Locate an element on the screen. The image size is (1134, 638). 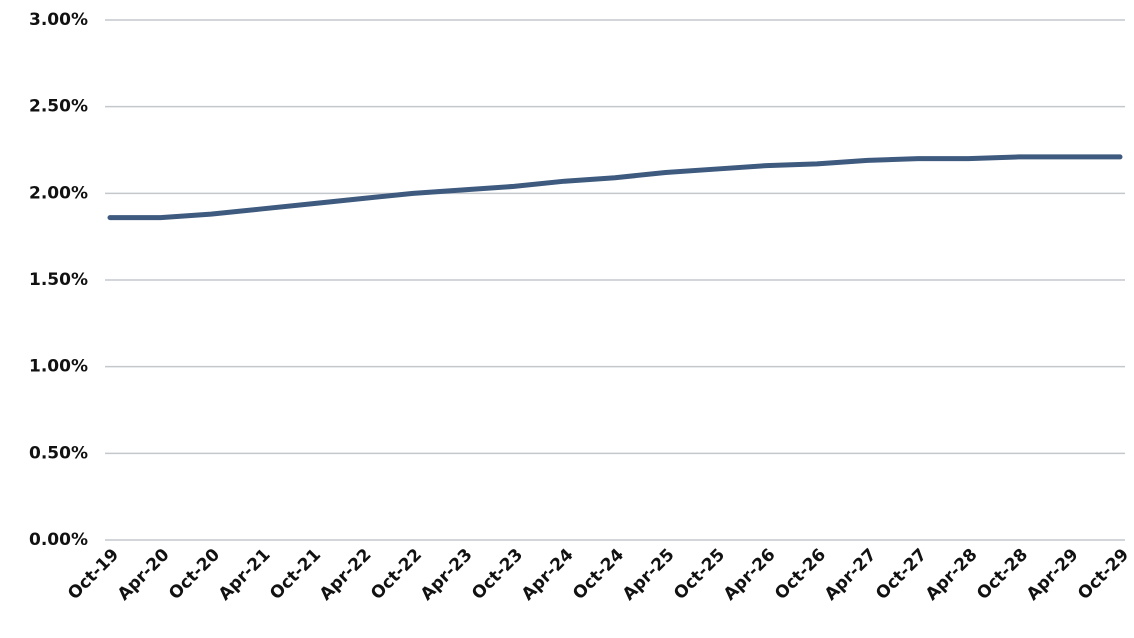
x-tick-label: Oct-21 is located at coordinates (295, 574).